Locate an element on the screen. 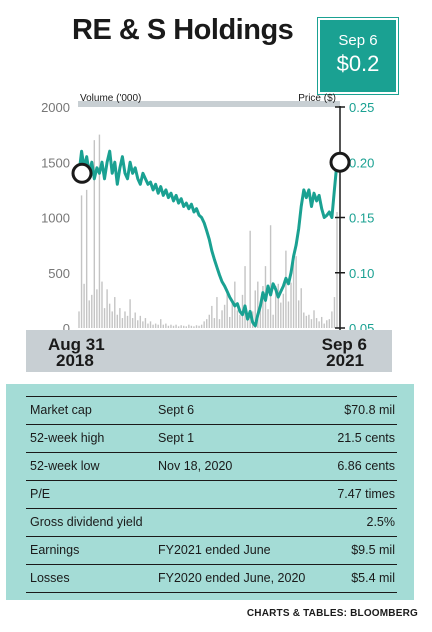 This screenshot has height=632, width=432. start-price-marker is located at coordinates (82, 173).